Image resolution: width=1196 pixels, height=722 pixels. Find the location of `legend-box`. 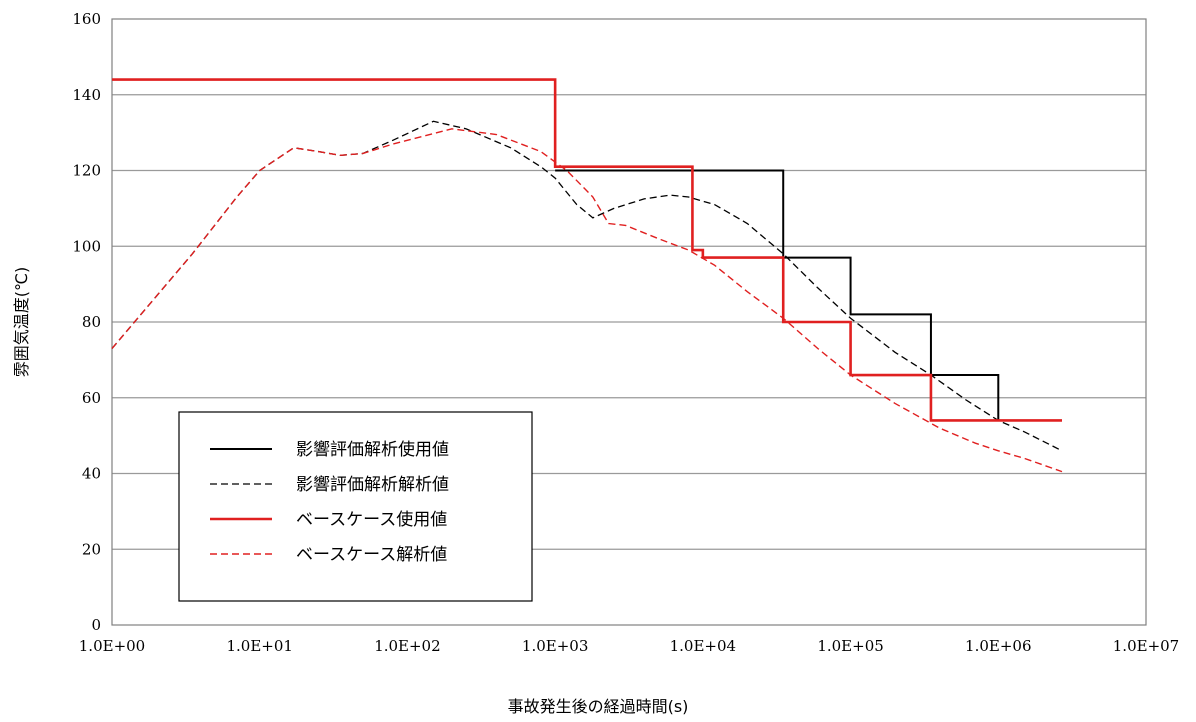

legend-box is located at coordinates (355, 506).